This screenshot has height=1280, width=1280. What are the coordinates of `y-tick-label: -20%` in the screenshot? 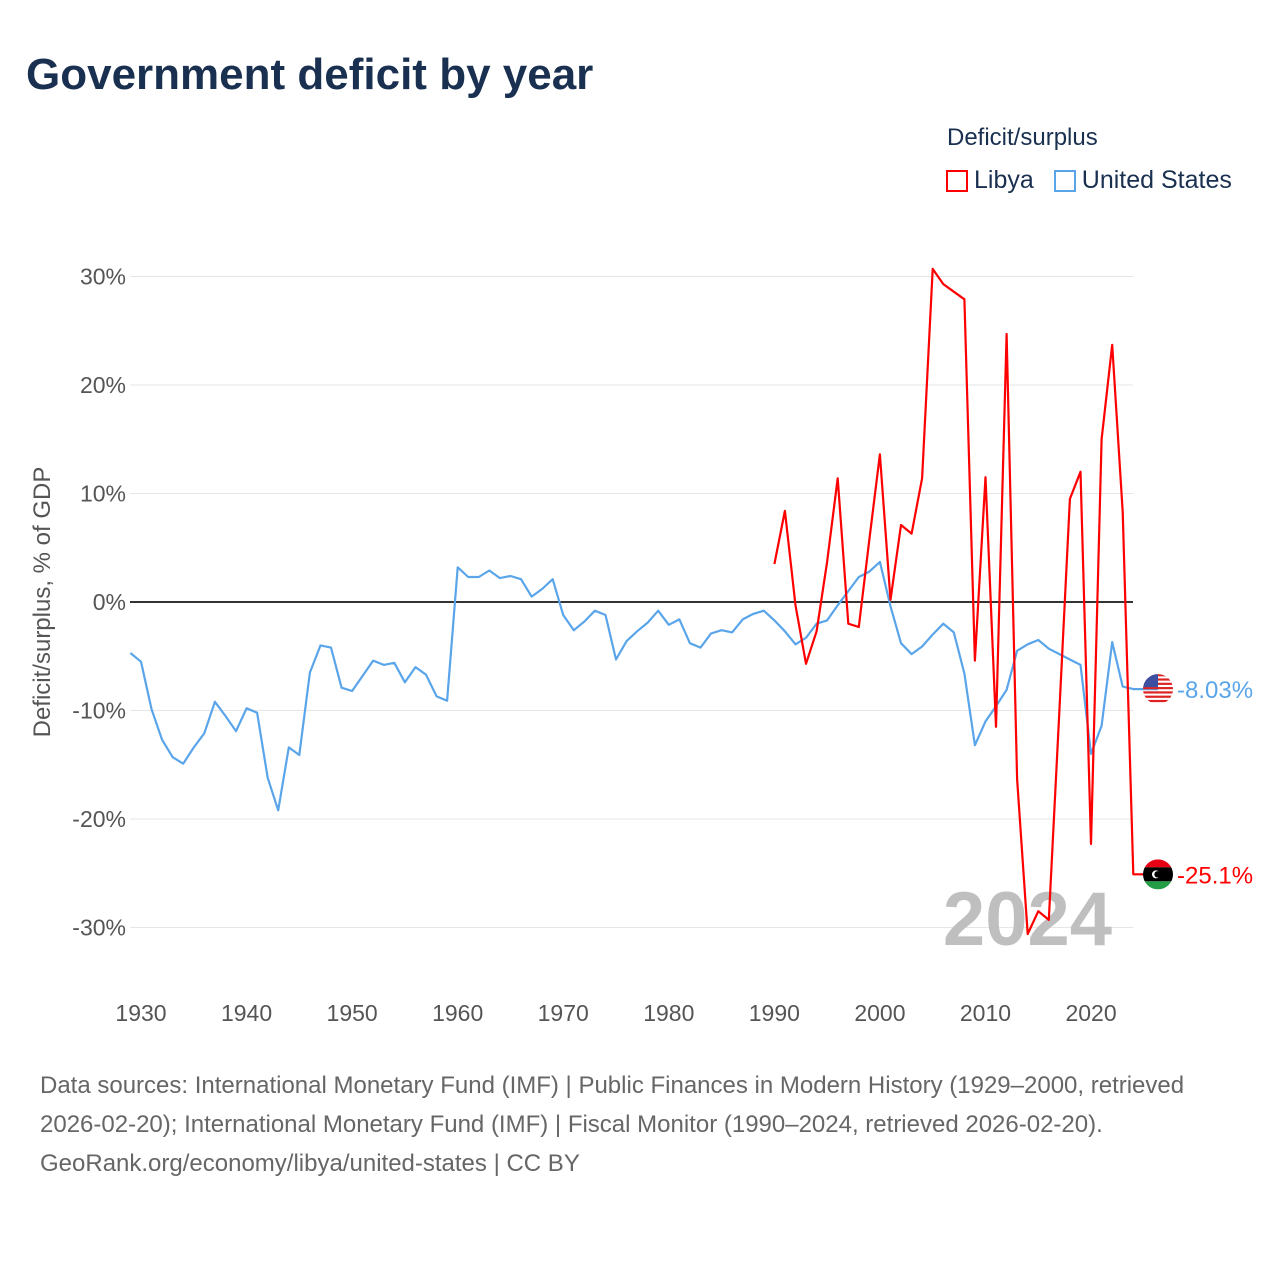 It's located at (99, 819).